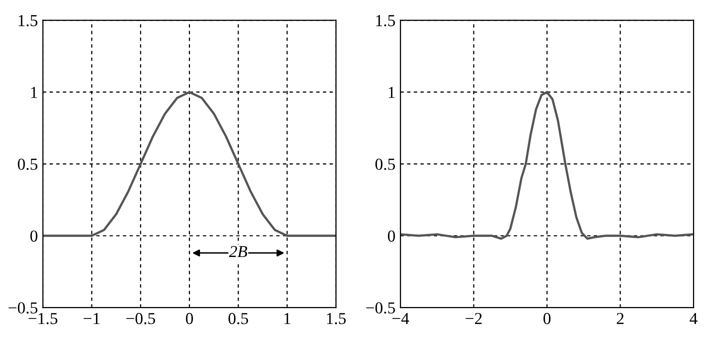 The width and height of the screenshot is (715, 338). Describe the element at coordinates (336, 318) in the screenshot. I see `x-tick-label: 1.5` at that location.